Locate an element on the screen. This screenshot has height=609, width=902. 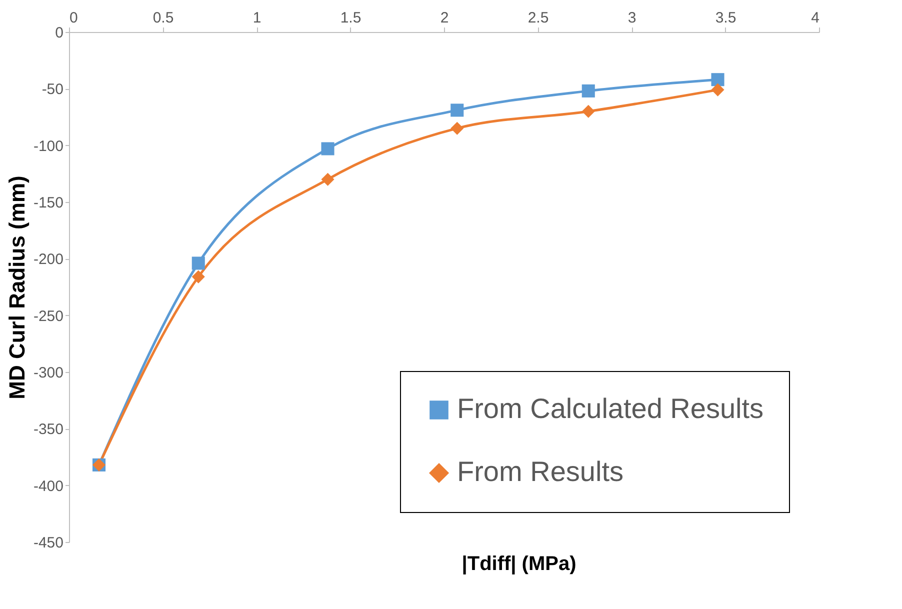
y-tick-label: -350 is located at coordinates (48, 429).